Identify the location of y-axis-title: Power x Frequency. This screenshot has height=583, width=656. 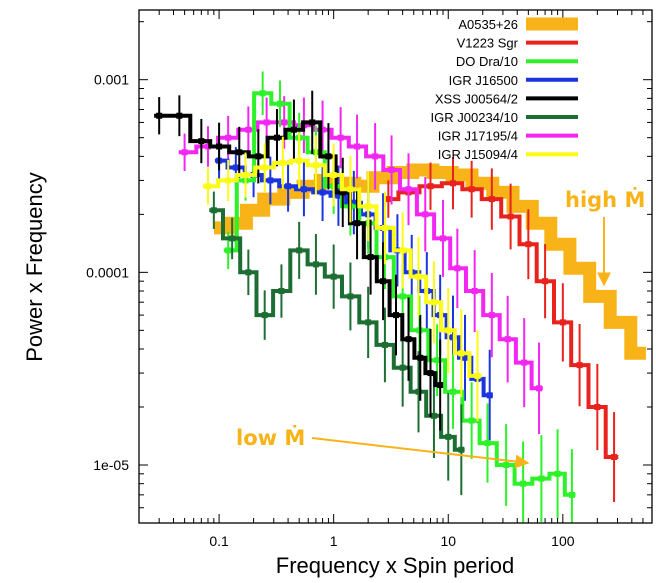
(34, 267).